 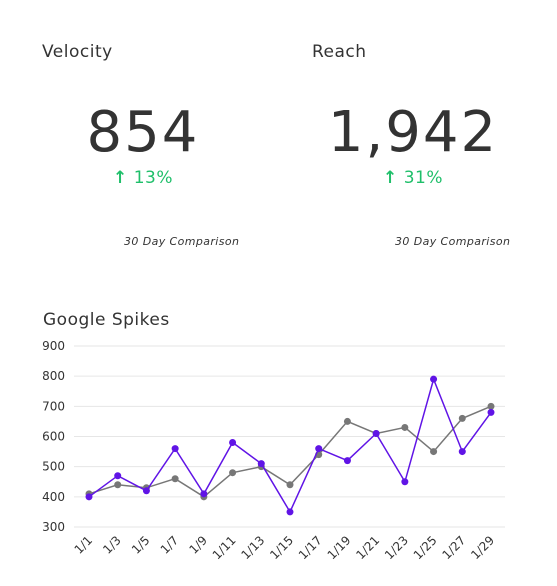 What do you see at coordinates (112, 545) in the screenshot?
I see `x-tick-label: 1/3` at bounding box center [112, 545].